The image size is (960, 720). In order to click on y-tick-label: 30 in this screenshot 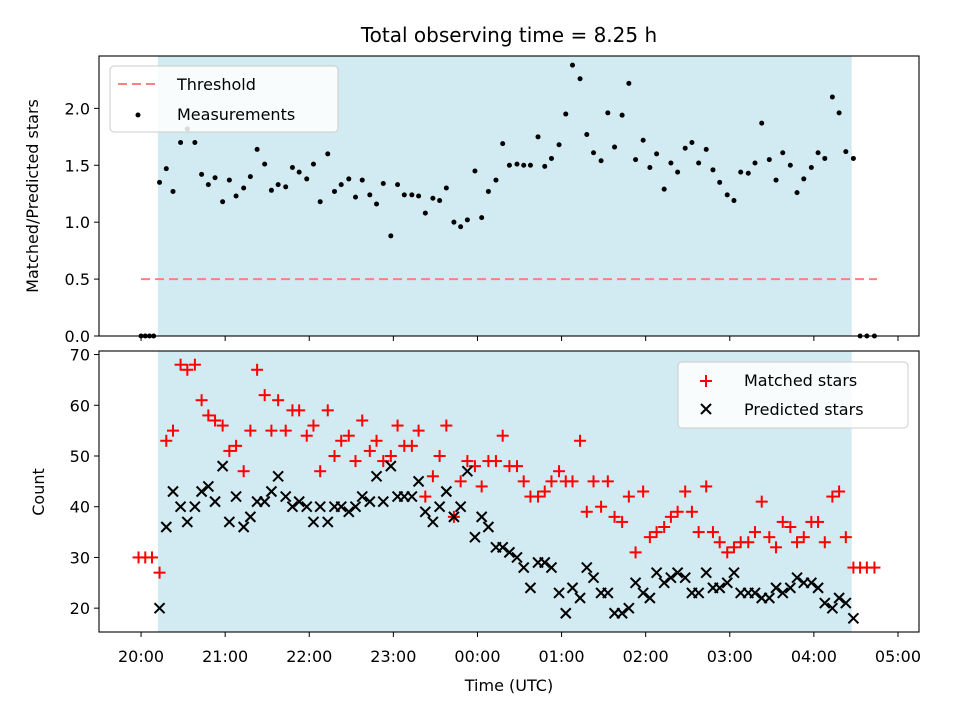, I will do `click(80, 557)`.